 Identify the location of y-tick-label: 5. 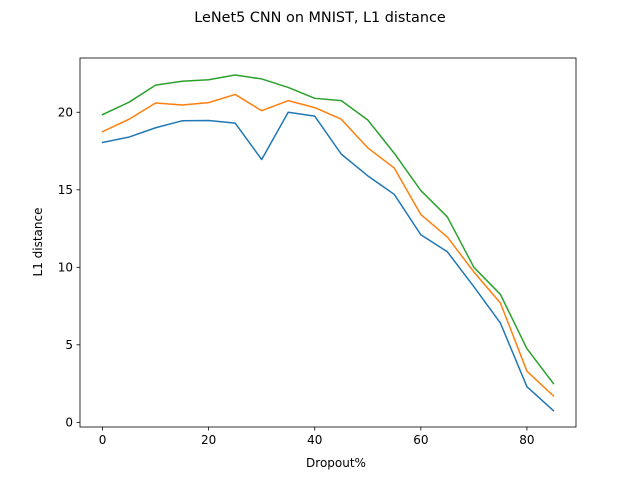
(69, 345).